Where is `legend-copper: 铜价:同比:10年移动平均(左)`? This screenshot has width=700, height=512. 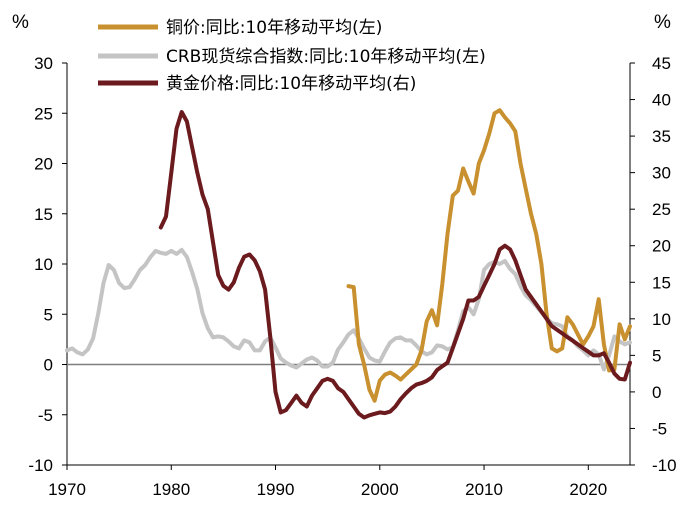
legend-copper: 铜价:同比:10年移动平均(左) is located at coordinates (240, 28).